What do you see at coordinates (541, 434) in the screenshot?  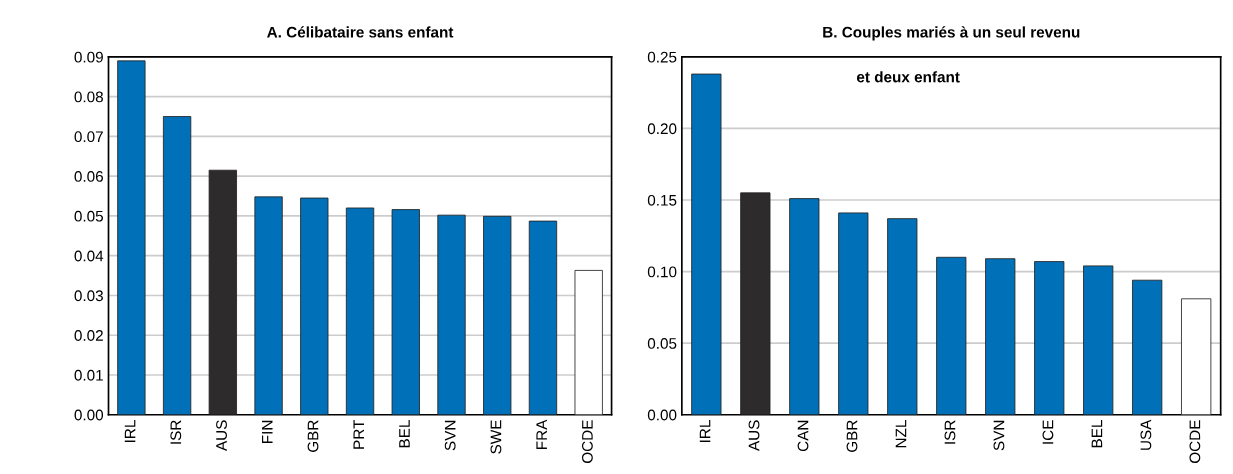 I see `x-tick-label: FRA` at bounding box center [541, 434].